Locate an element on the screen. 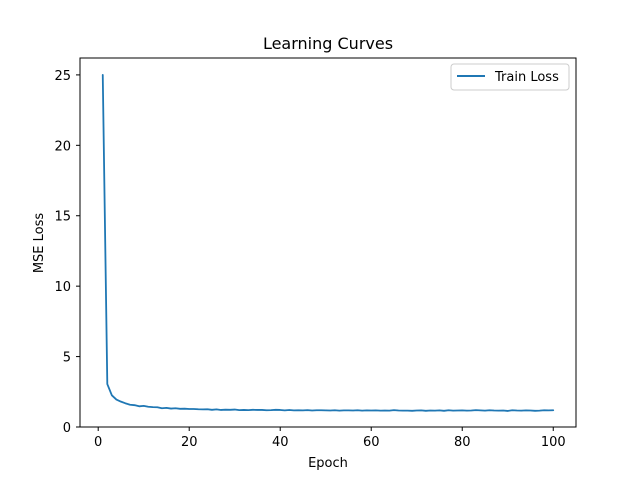 Image resolution: width=640 pixels, height=480 pixels. x-tick-label: 20 is located at coordinates (189, 442).